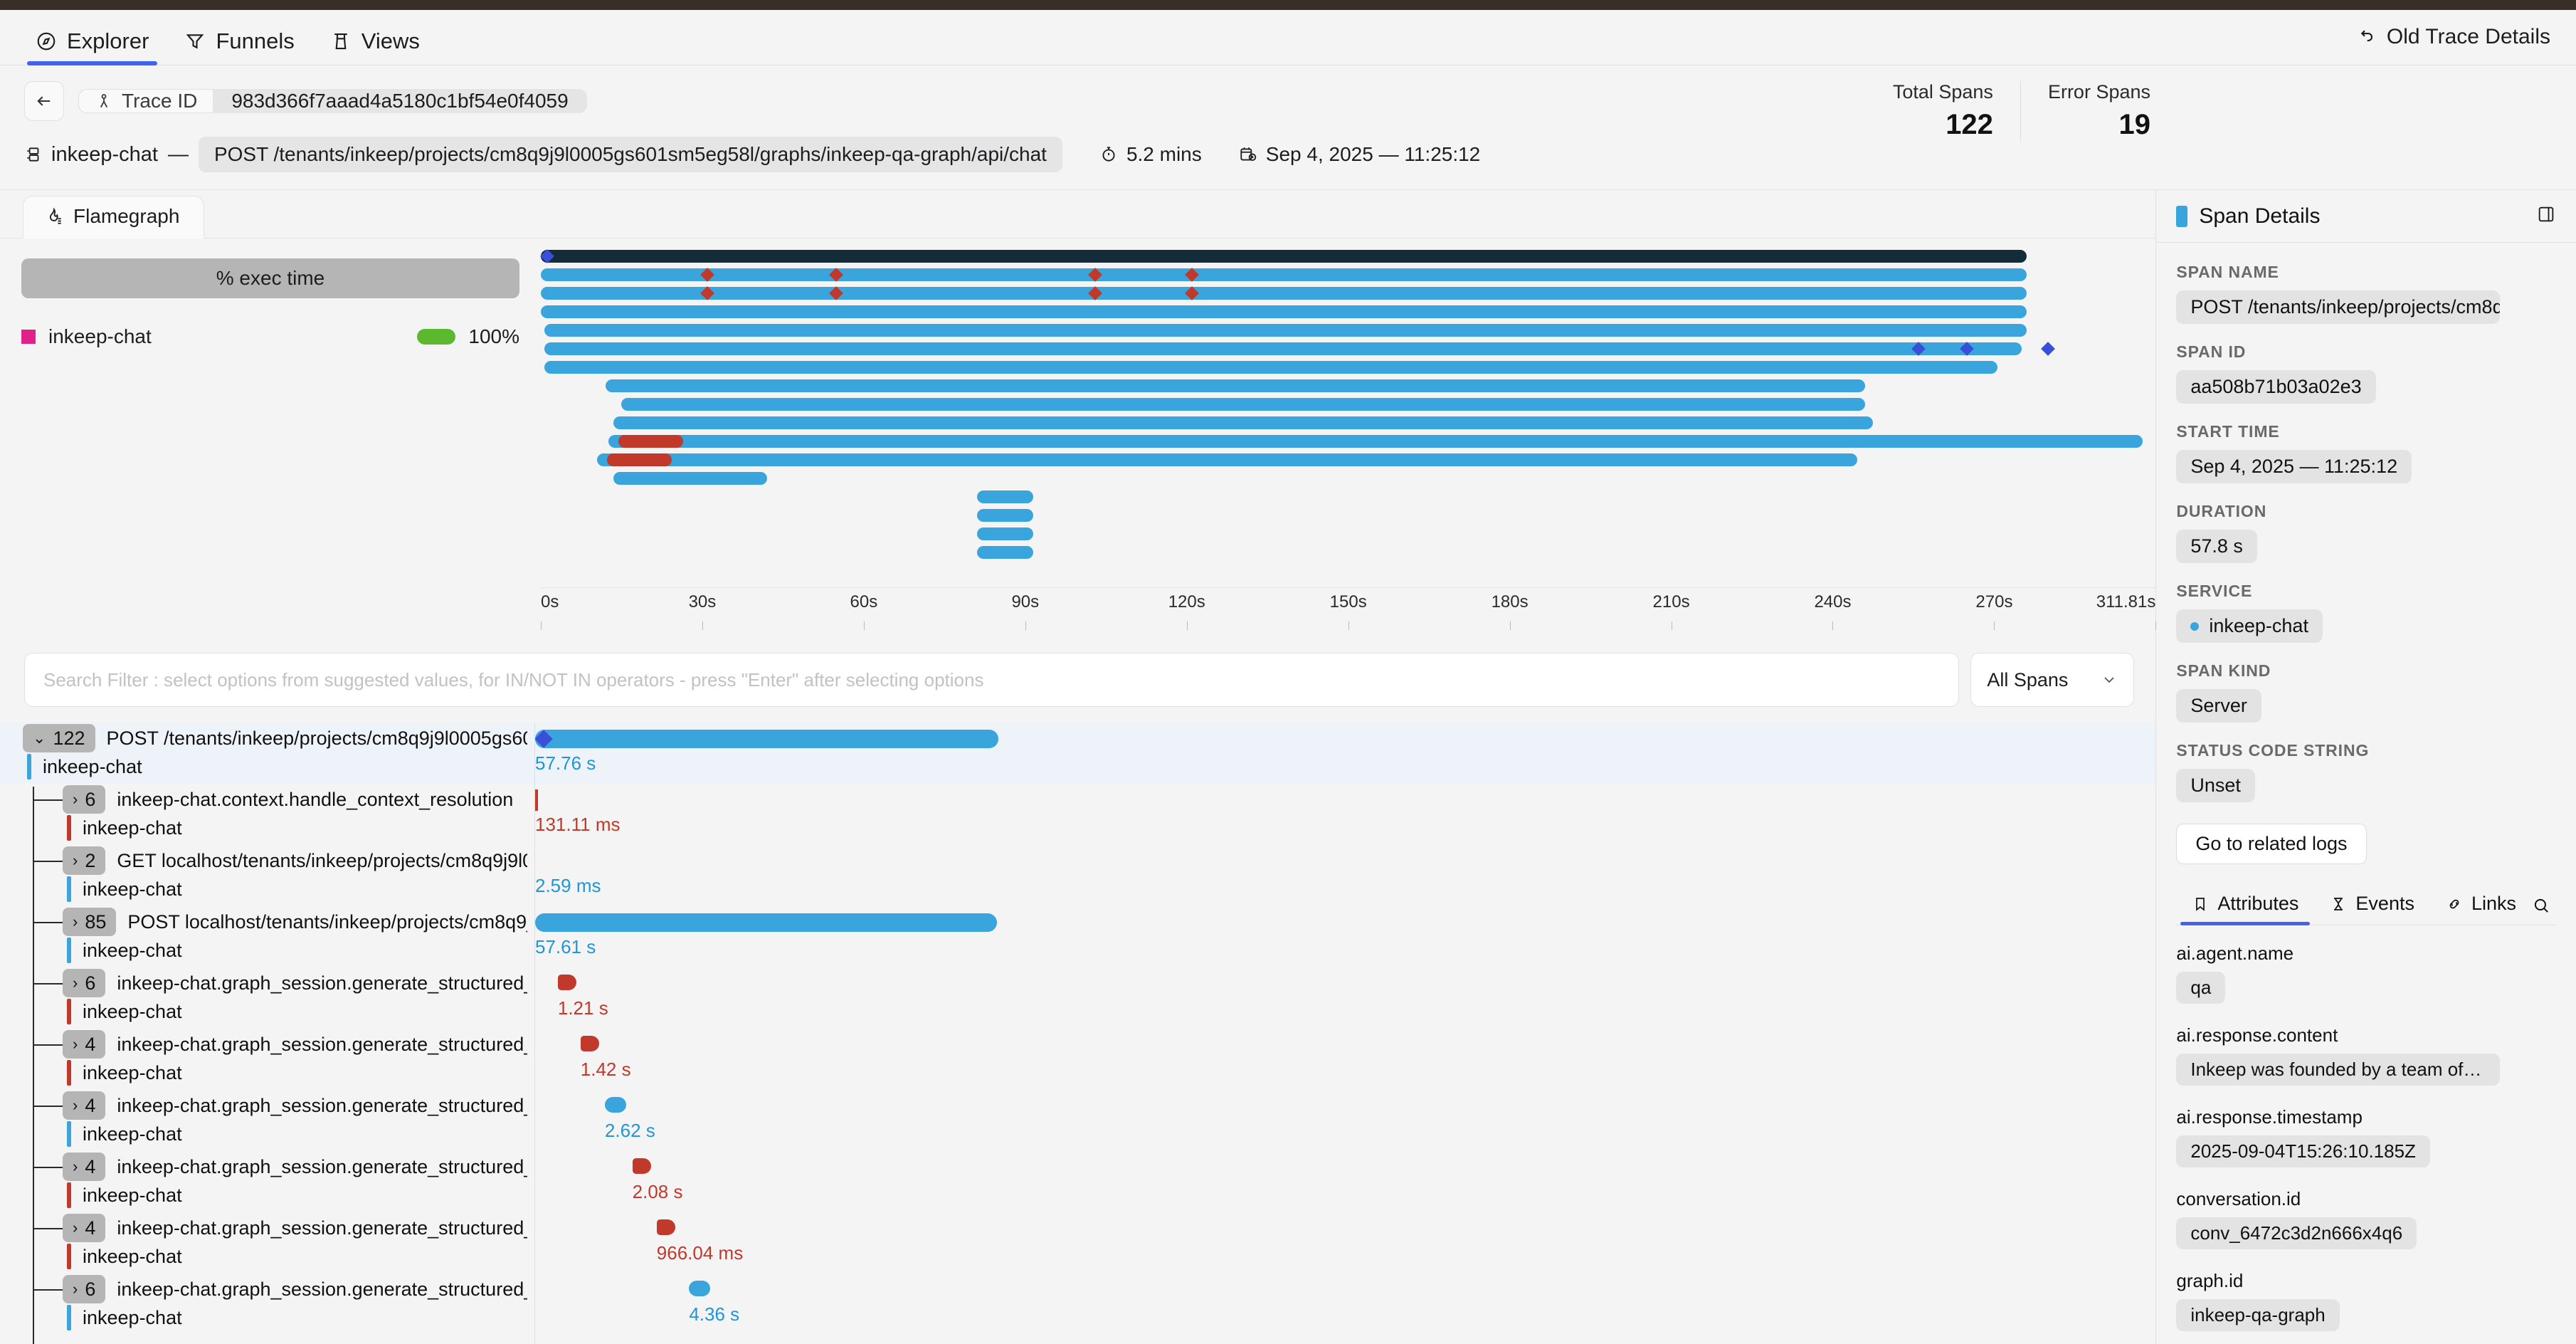 The width and height of the screenshot is (2576, 1344). I want to click on attribute-value: conv_6472c3d2n666x4q6, so click(2296, 1233).